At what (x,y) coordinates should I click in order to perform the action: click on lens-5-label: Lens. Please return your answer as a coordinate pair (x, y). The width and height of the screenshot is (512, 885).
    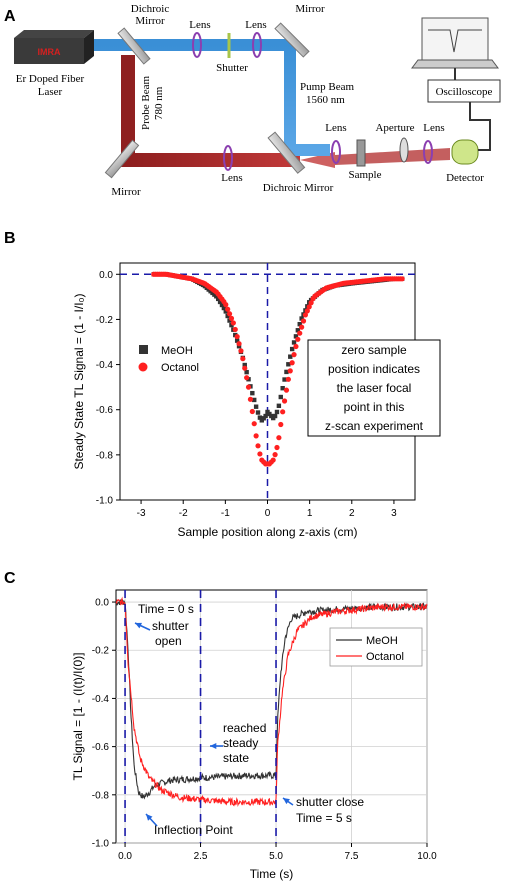
    Looking at the image, I should click on (433, 128).